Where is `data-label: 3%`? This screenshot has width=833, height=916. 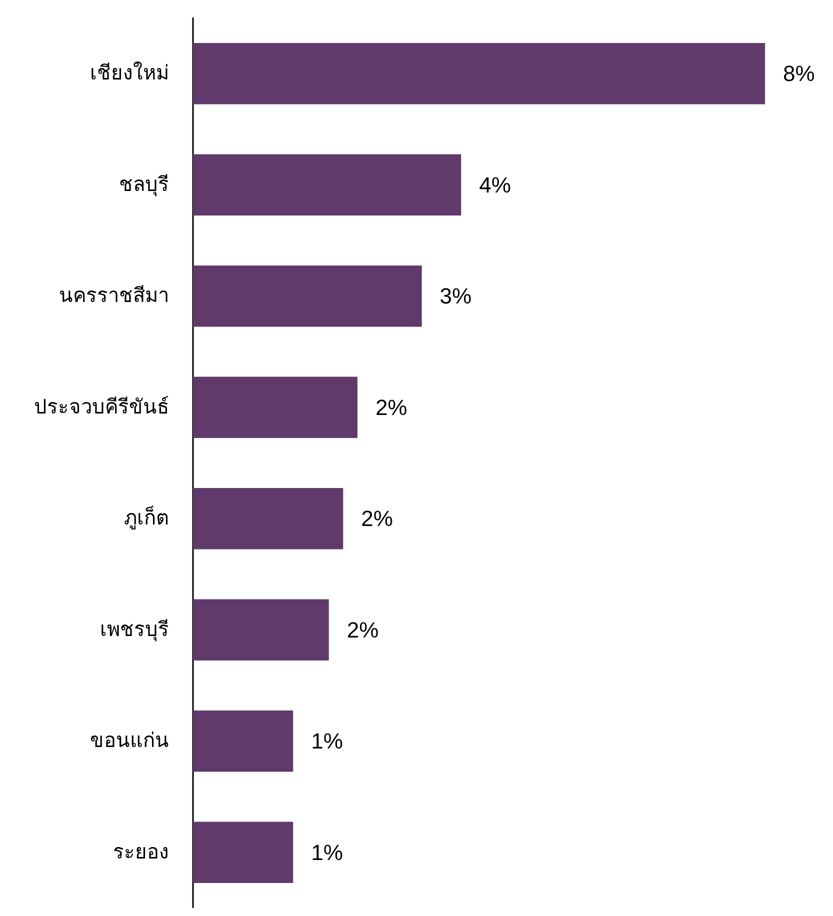
data-label: 3% is located at coordinates (456, 296).